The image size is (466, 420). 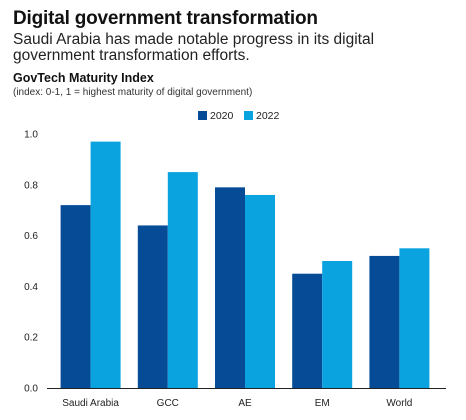 What do you see at coordinates (307, 330) in the screenshot?
I see `bar-2020-em` at bounding box center [307, 330].